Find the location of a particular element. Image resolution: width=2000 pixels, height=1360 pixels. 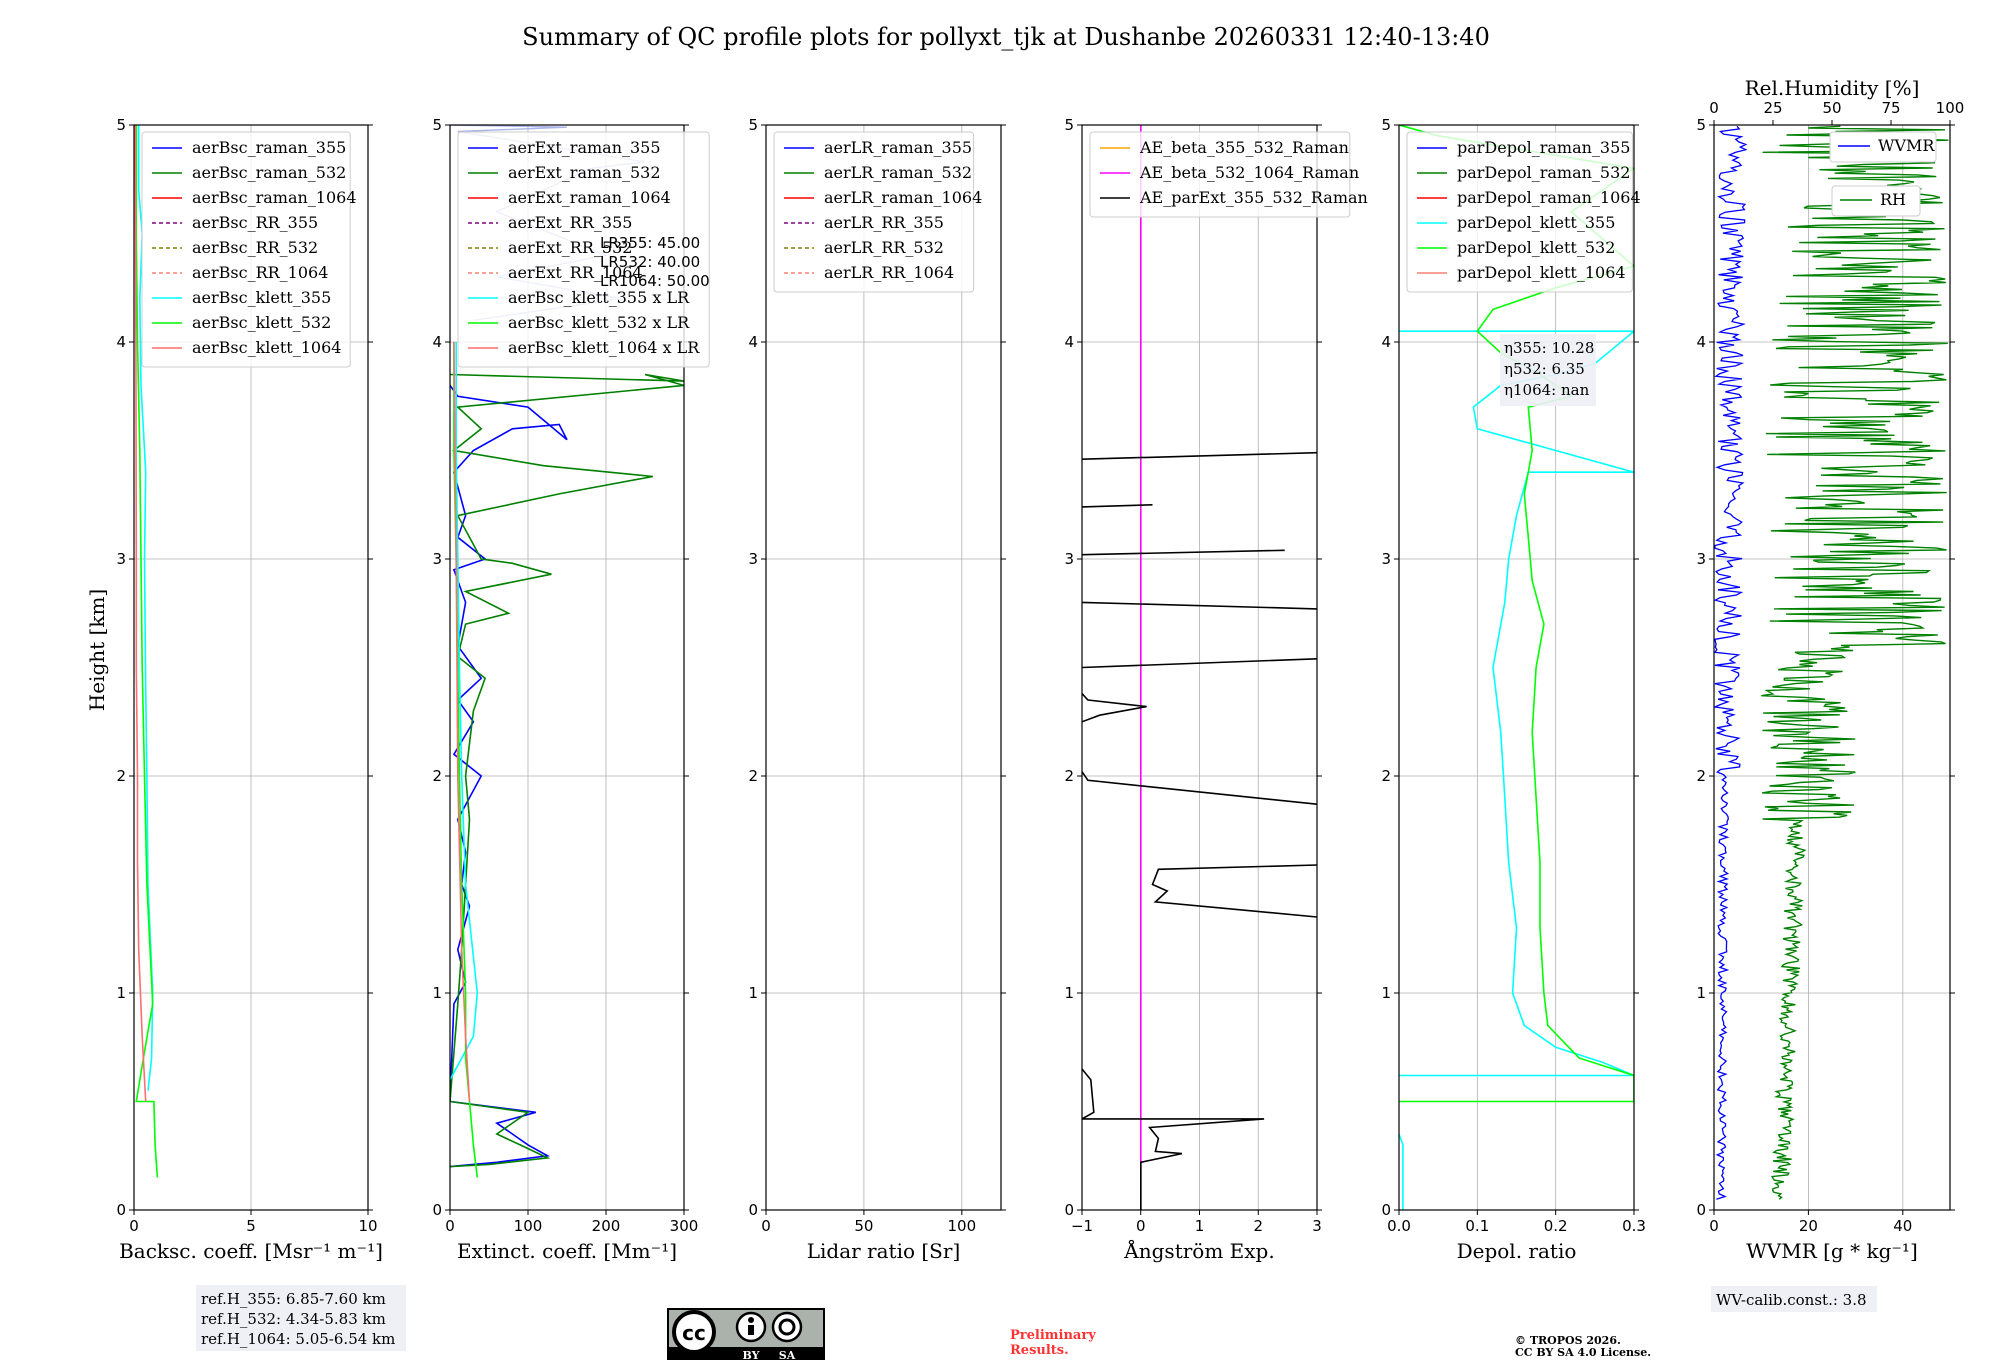

legend-label: aerBsc_klett_355 x LR is located at coordinates (599, 297).